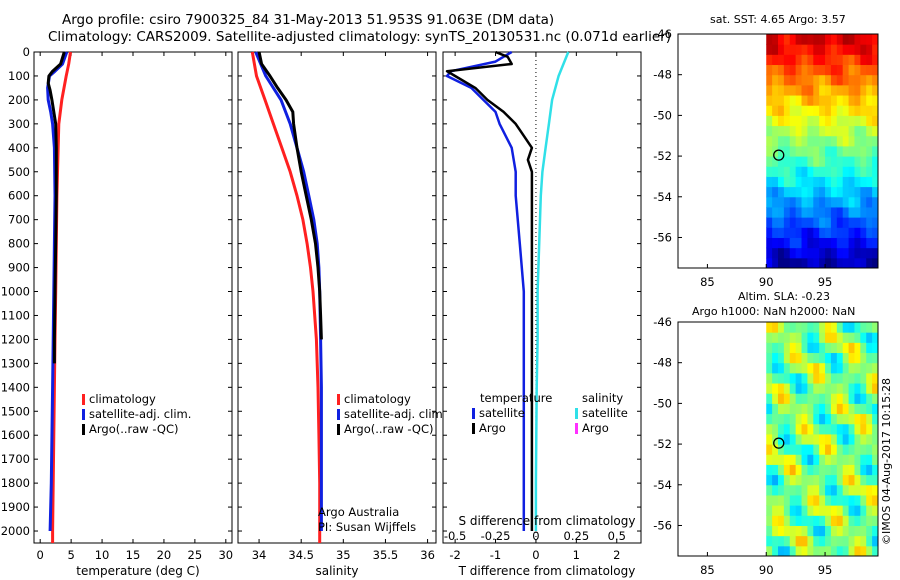 The image size is (900, 580). What do you see at coordinates (40, 555) in the screenshot?
I see `x-tick-label: 0` at bounding box center [40, 555].